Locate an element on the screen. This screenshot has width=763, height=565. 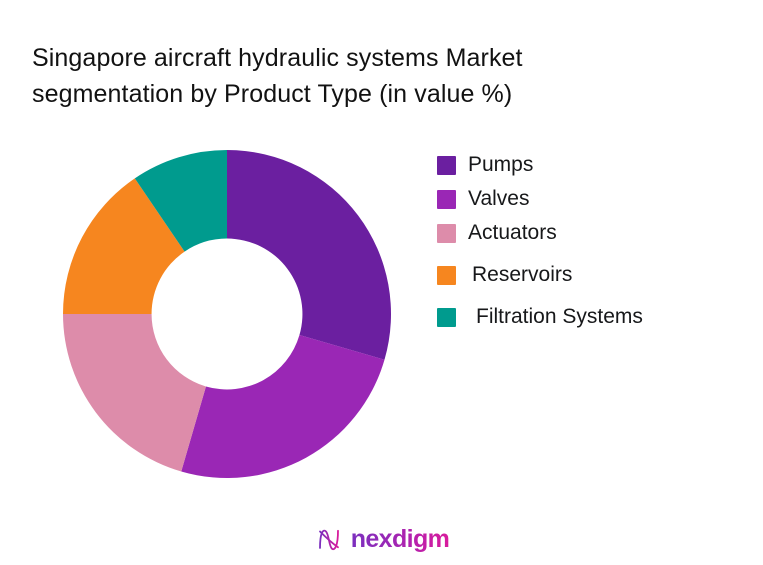
legend-item-valves: Valves is located at coordinates (587, 199).